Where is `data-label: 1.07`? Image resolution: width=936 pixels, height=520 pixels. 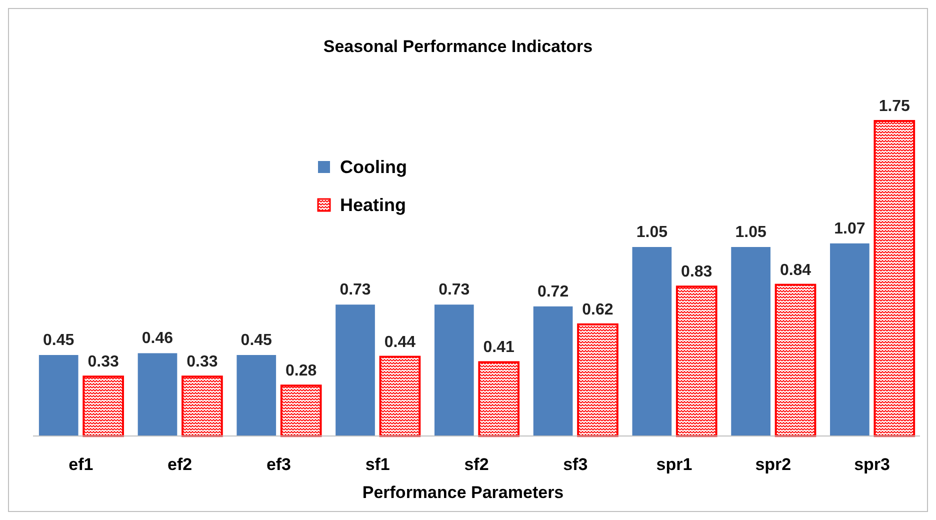
data-label: 1.07 is located at coordinates (850, 229).